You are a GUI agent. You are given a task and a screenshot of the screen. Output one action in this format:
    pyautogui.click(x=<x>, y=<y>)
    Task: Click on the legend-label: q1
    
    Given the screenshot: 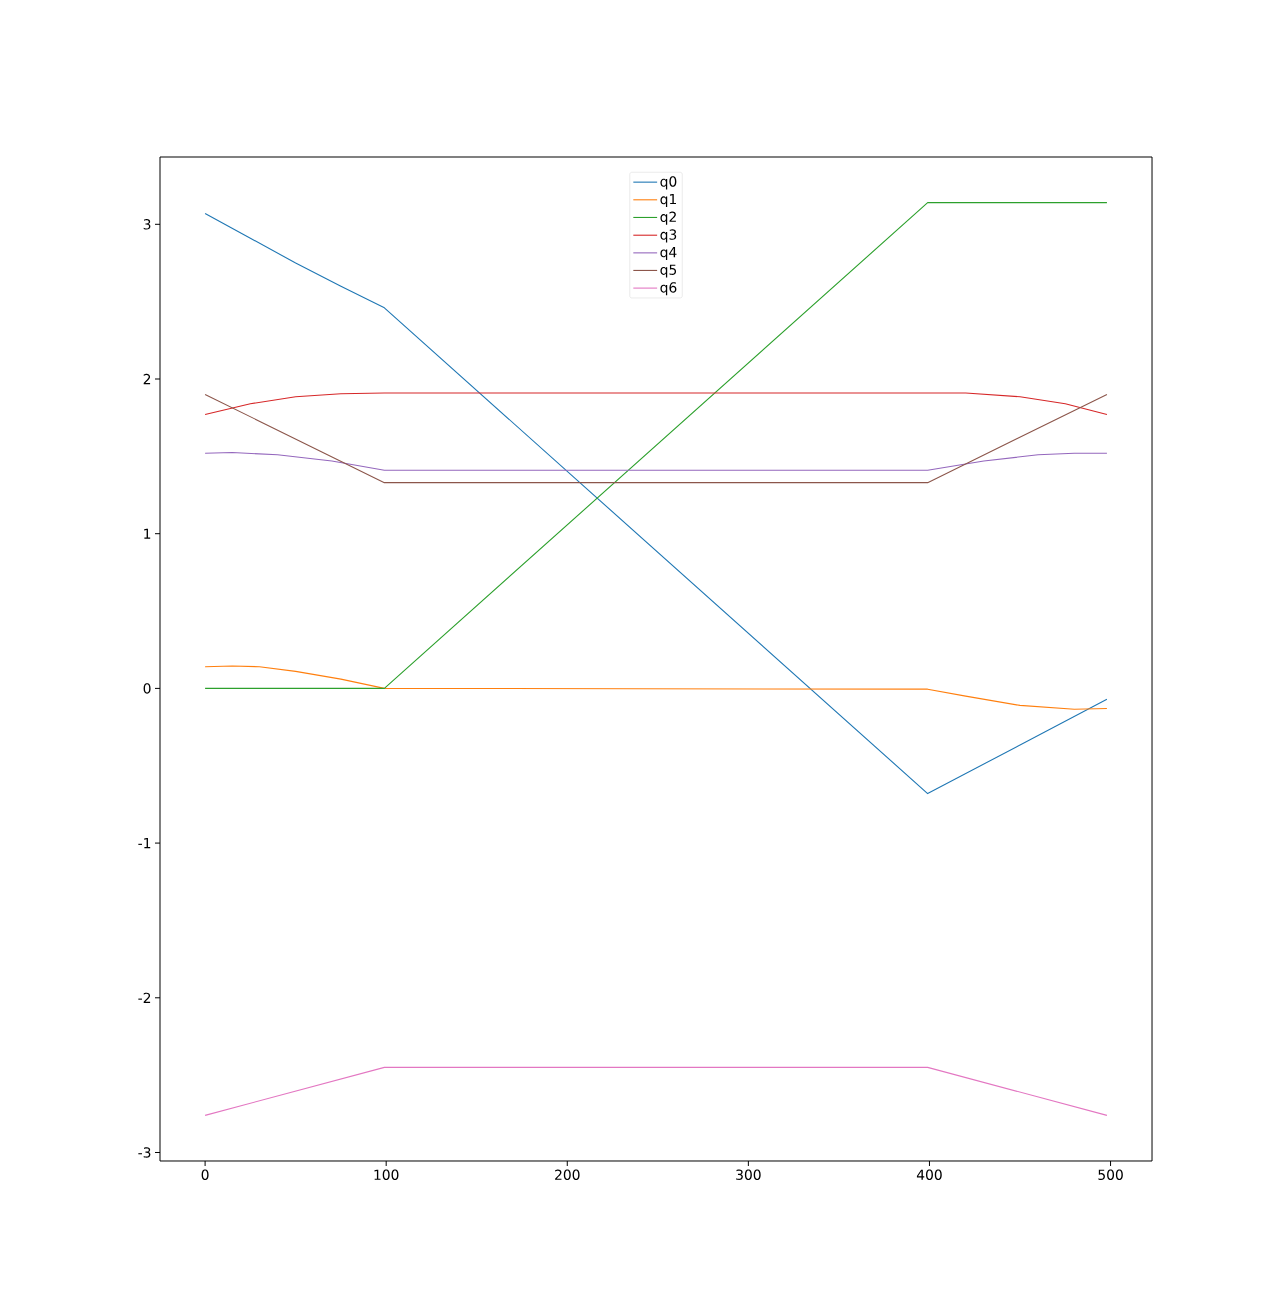 What is the action you would take?
    pyautogui.click(x=668, y=200)
    